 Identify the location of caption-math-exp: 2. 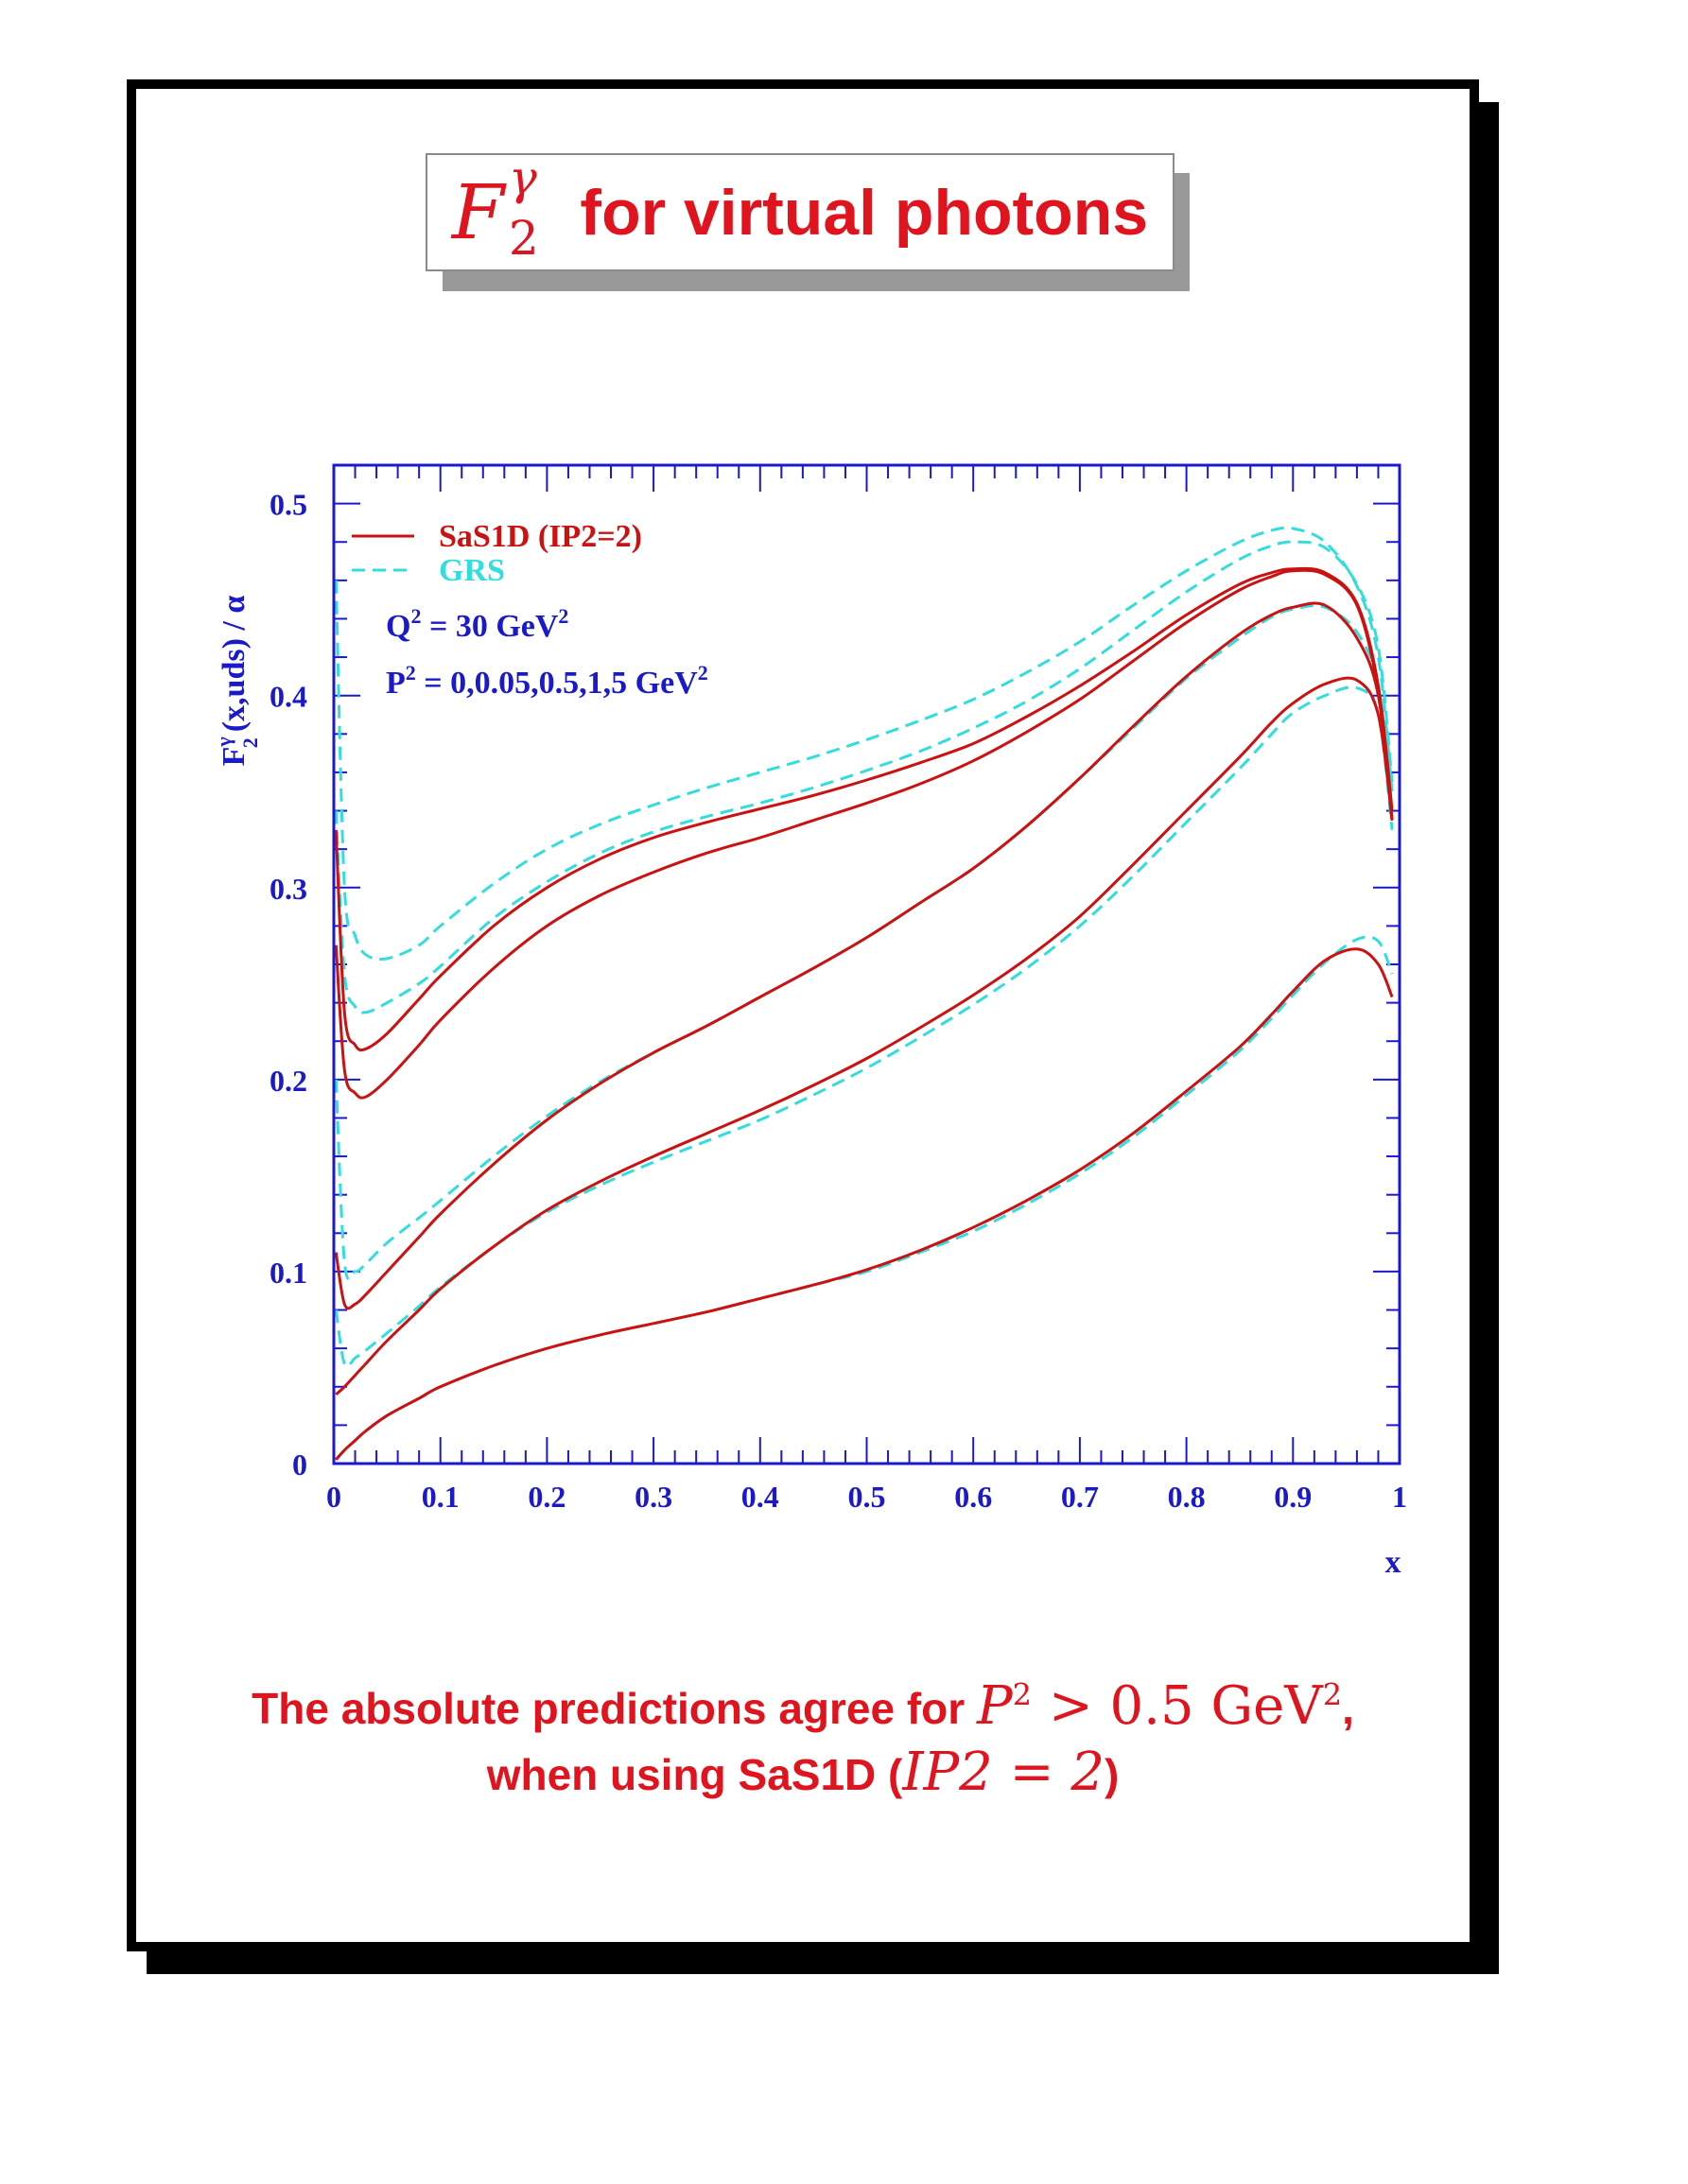
(1022, 1694).